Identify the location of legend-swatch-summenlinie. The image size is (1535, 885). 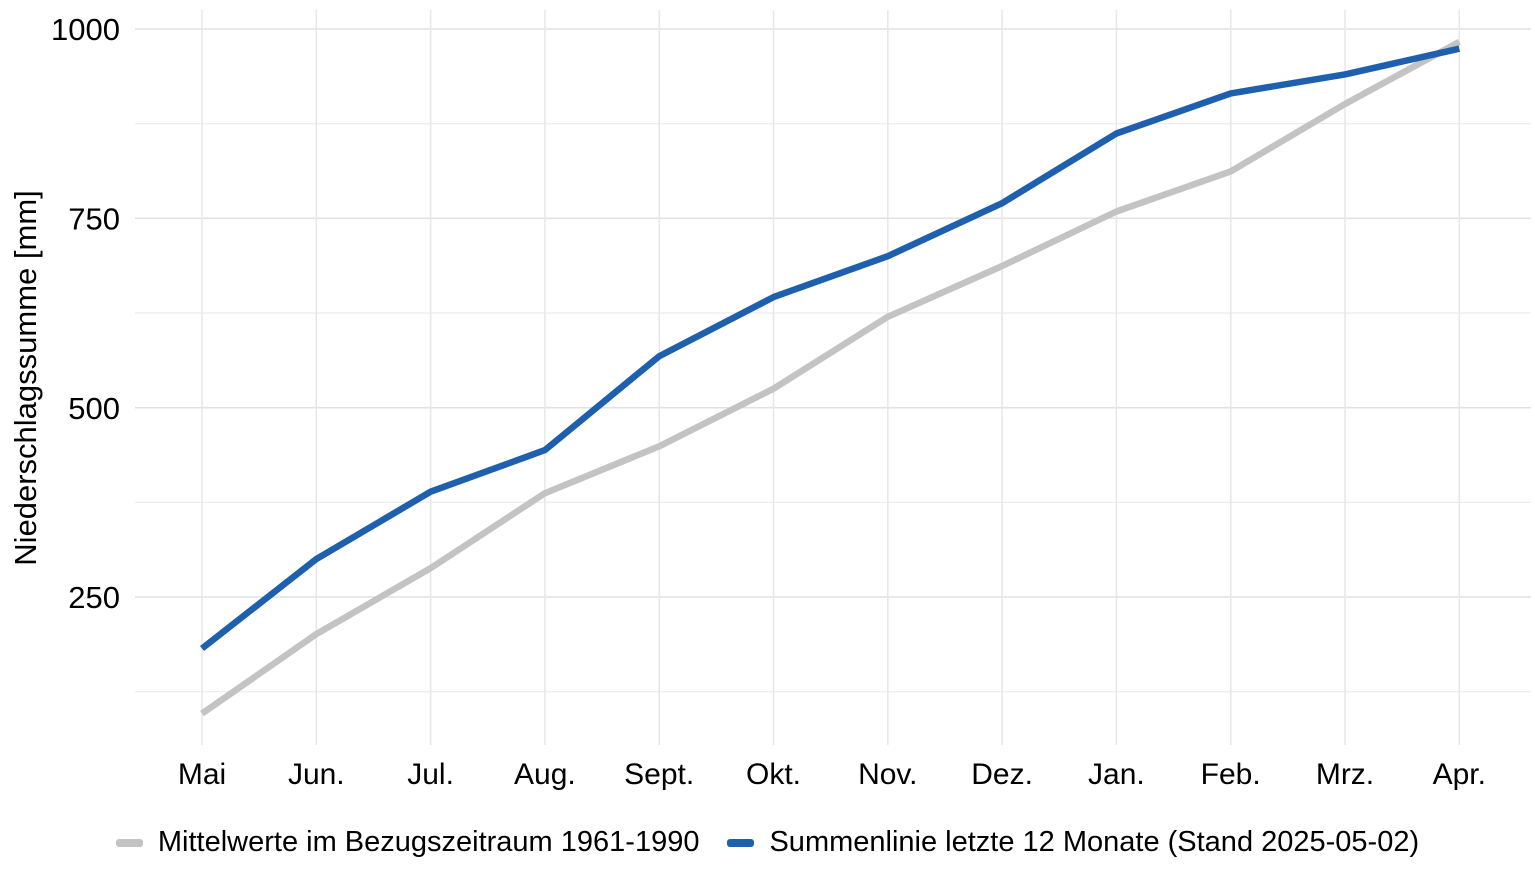
(741, 842).